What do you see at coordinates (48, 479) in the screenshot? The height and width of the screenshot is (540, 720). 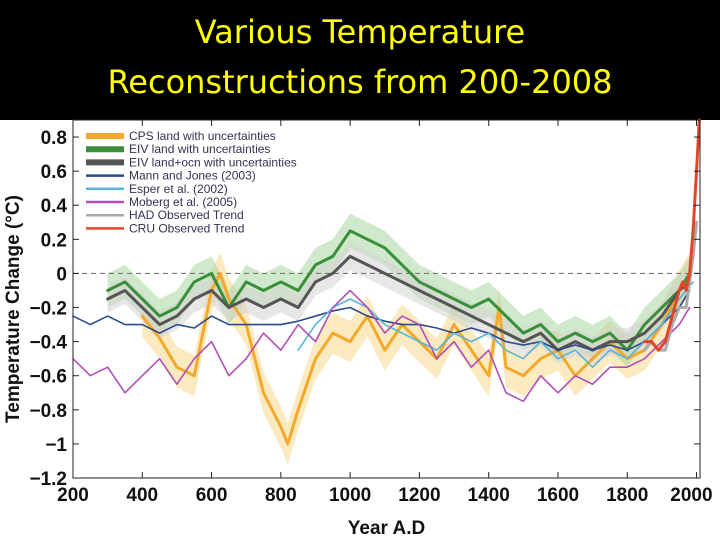 I see `y-tick-label-10: −1.2` at bounding box center [48, 479].